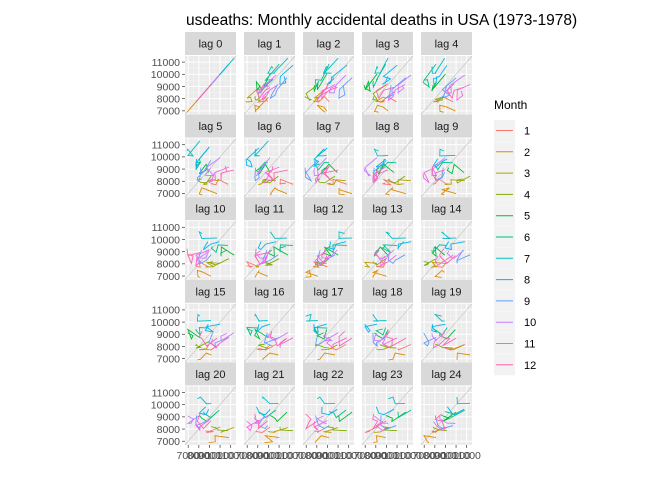 Image resolution: width=672 pixels, height=480 pixels. I want to click on facet-strip-label: lag 18, so click(388, 292).